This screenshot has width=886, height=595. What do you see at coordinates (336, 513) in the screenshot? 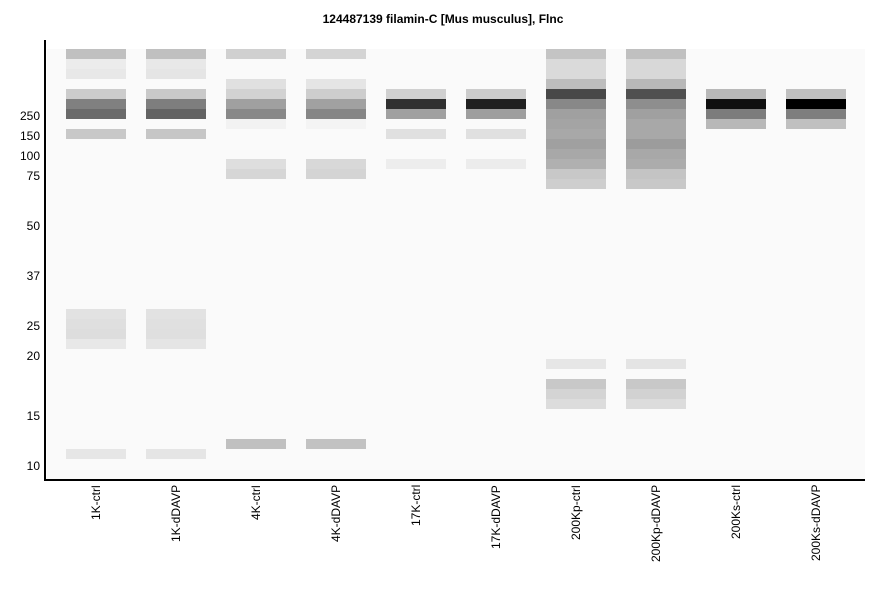
I see `lane-label: 4K-dDAVP` at bounding box center [336, 513].